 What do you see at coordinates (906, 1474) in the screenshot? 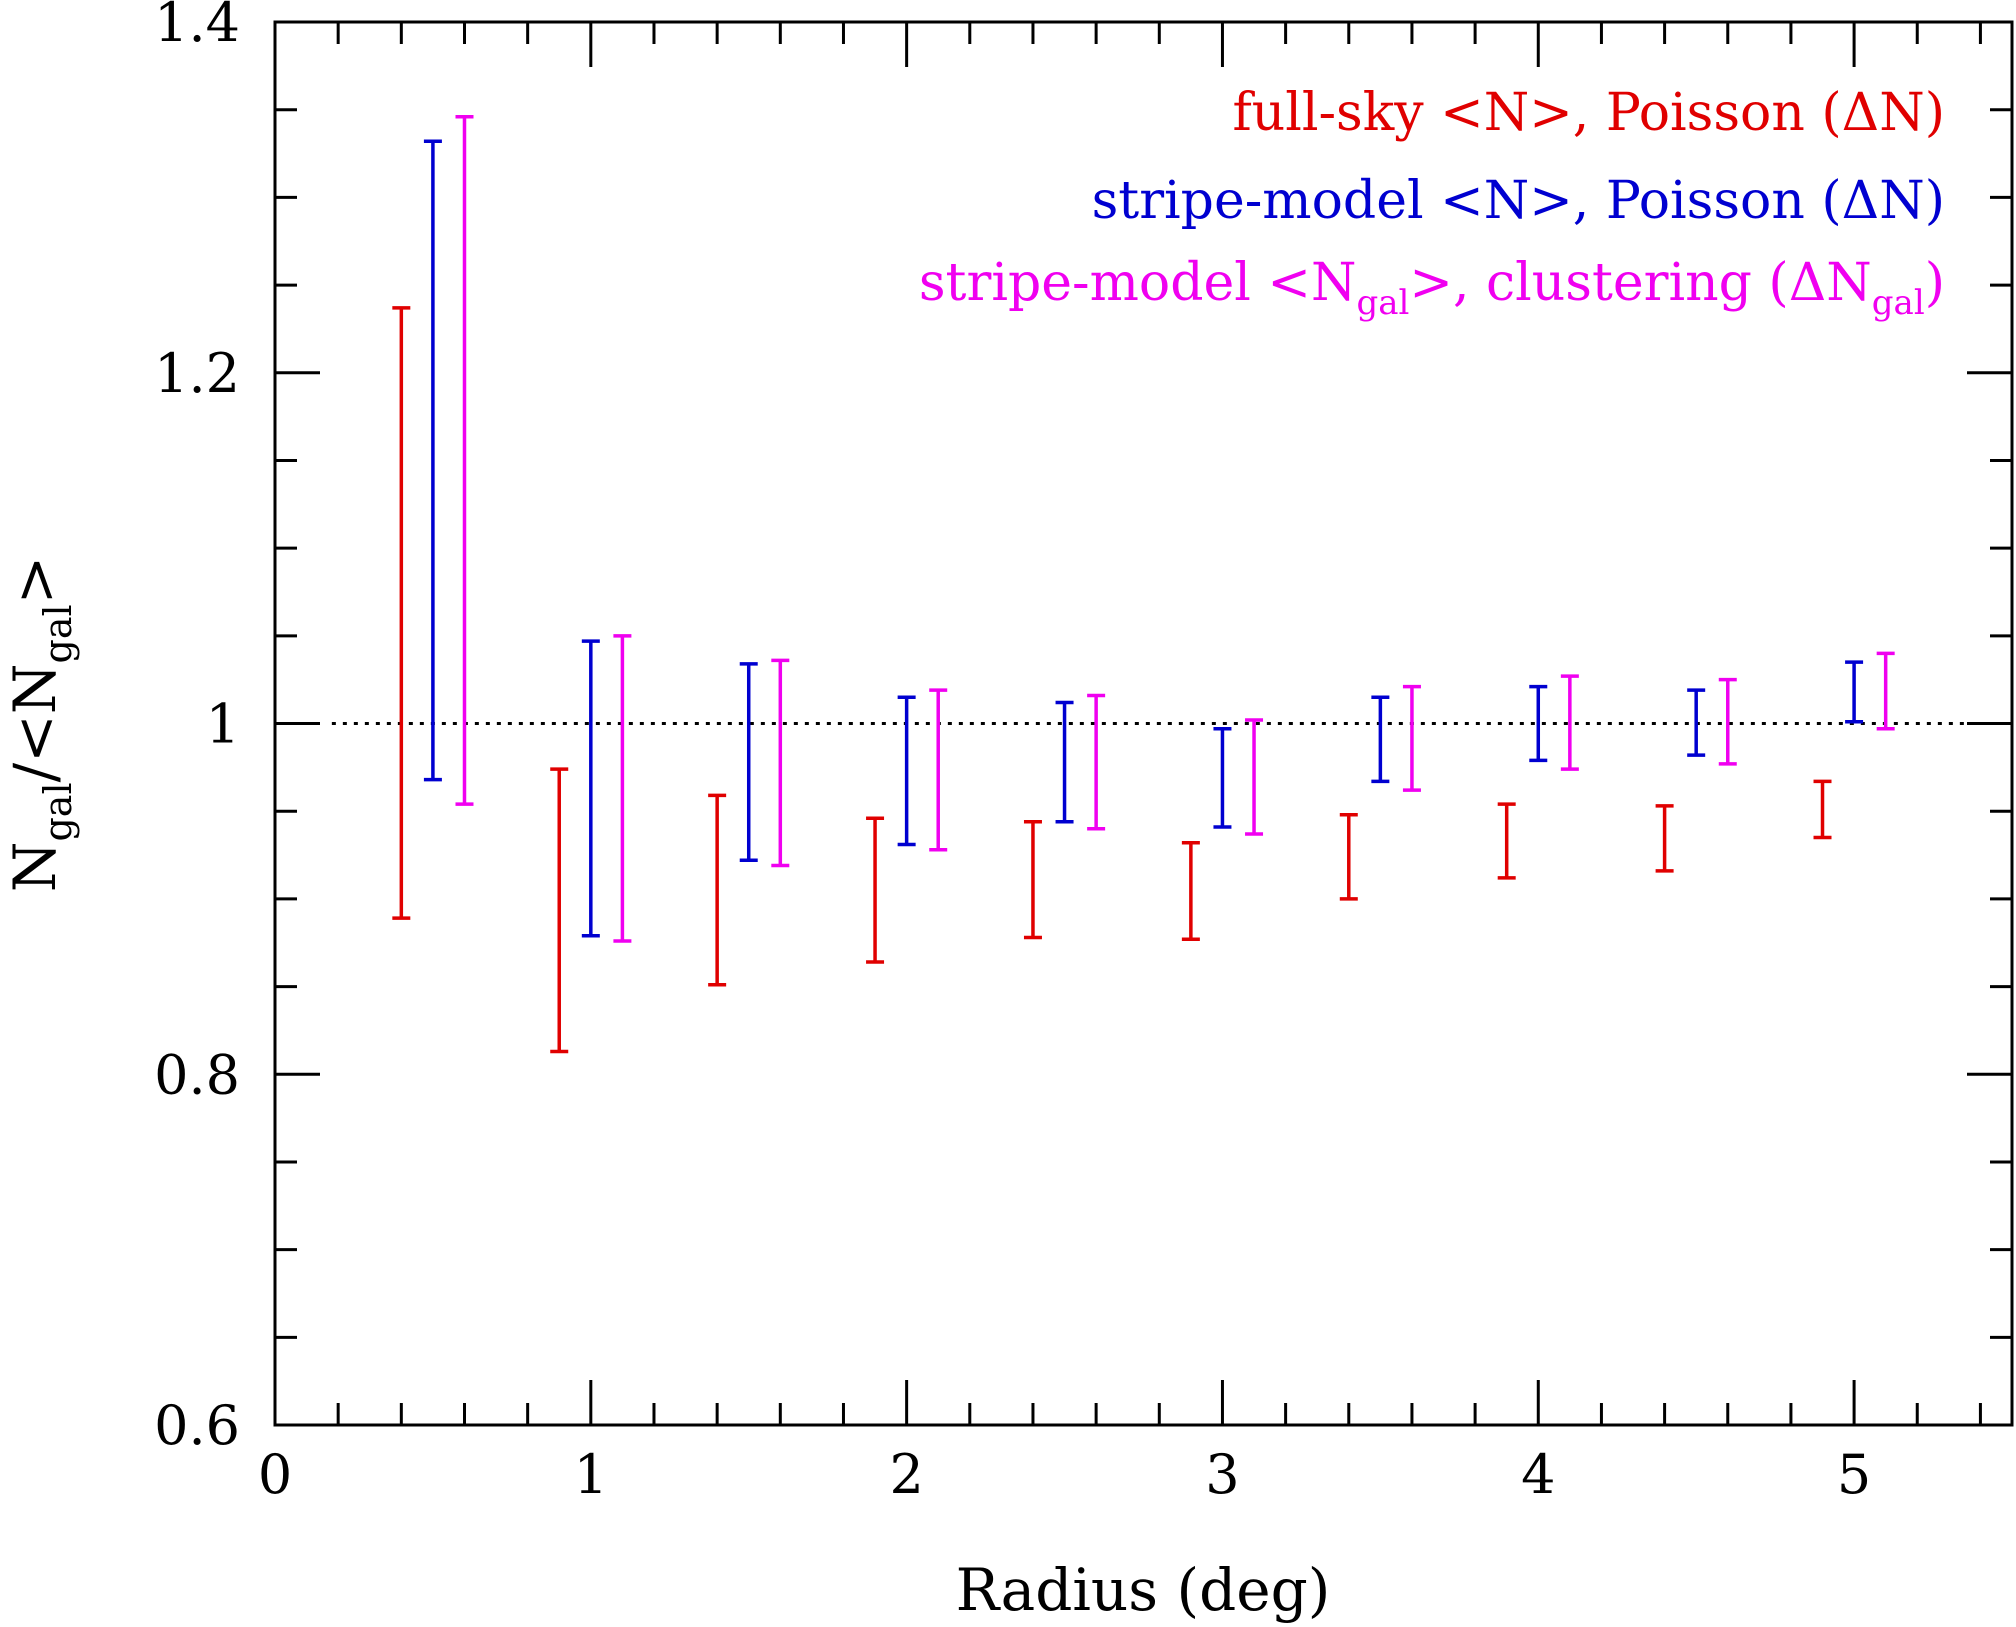
I see `x-tick-label: 2` at bounding box center [906, 1474].